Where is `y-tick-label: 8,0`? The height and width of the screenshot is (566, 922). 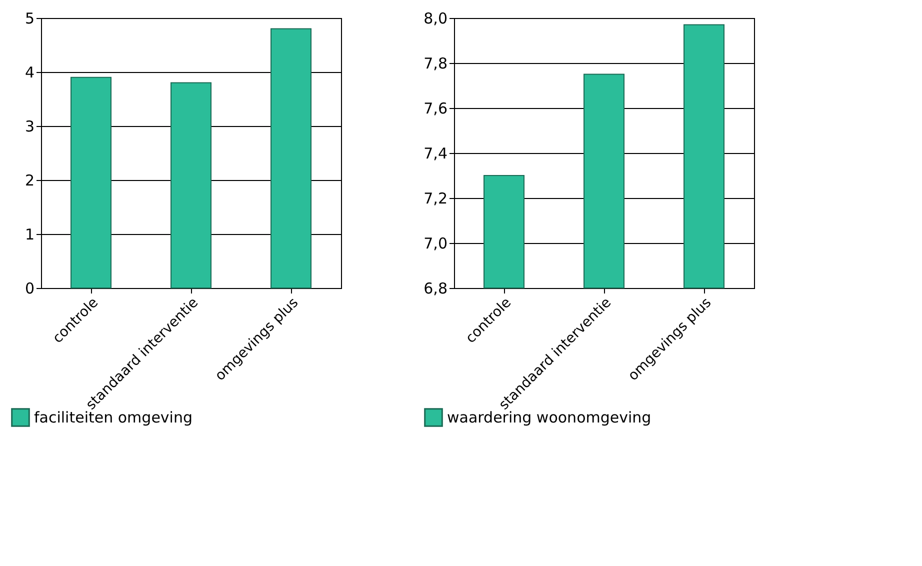 y-tick-label: 8,0 is located at coordinates (436, 19).